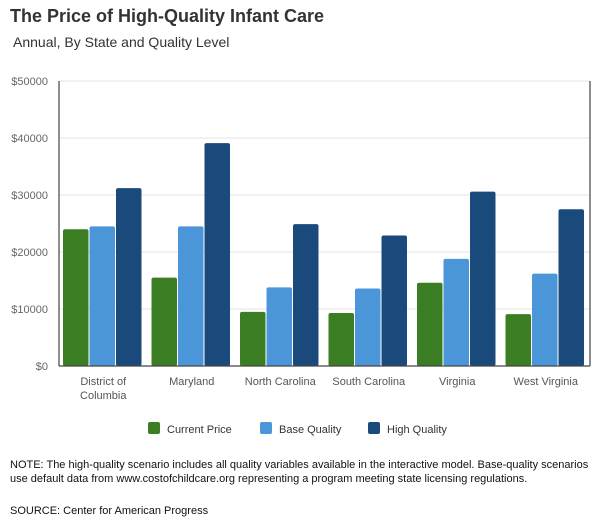 This screenshot has height=525, width=600. I want to click on y-tick-label: $10000, so click(29, 310).